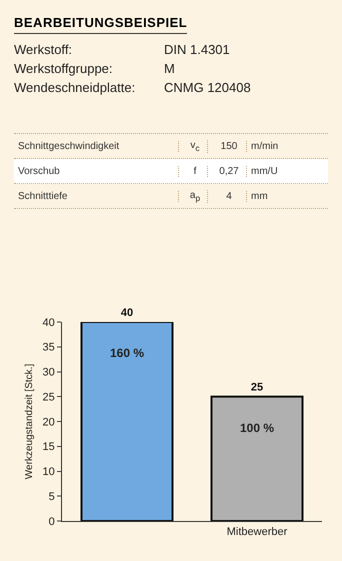 This screenshot has width=342, height=561. Describe the element at coordinates (51, 496) in the screenshot. I see `y-tick-label: 5` at that location.